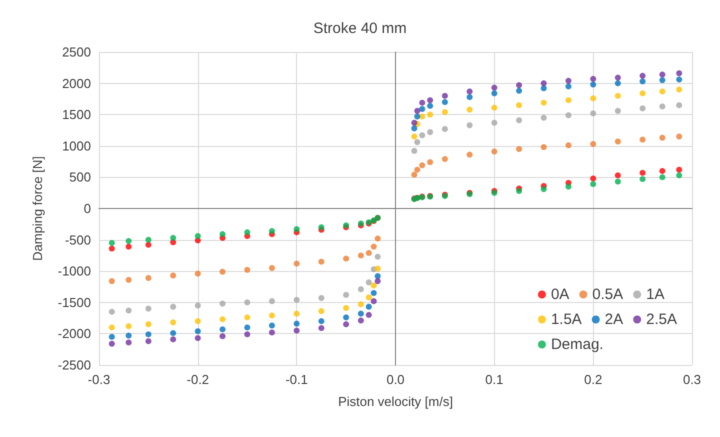  I want to click on y-tick-label: -2000, so click(74, 334).